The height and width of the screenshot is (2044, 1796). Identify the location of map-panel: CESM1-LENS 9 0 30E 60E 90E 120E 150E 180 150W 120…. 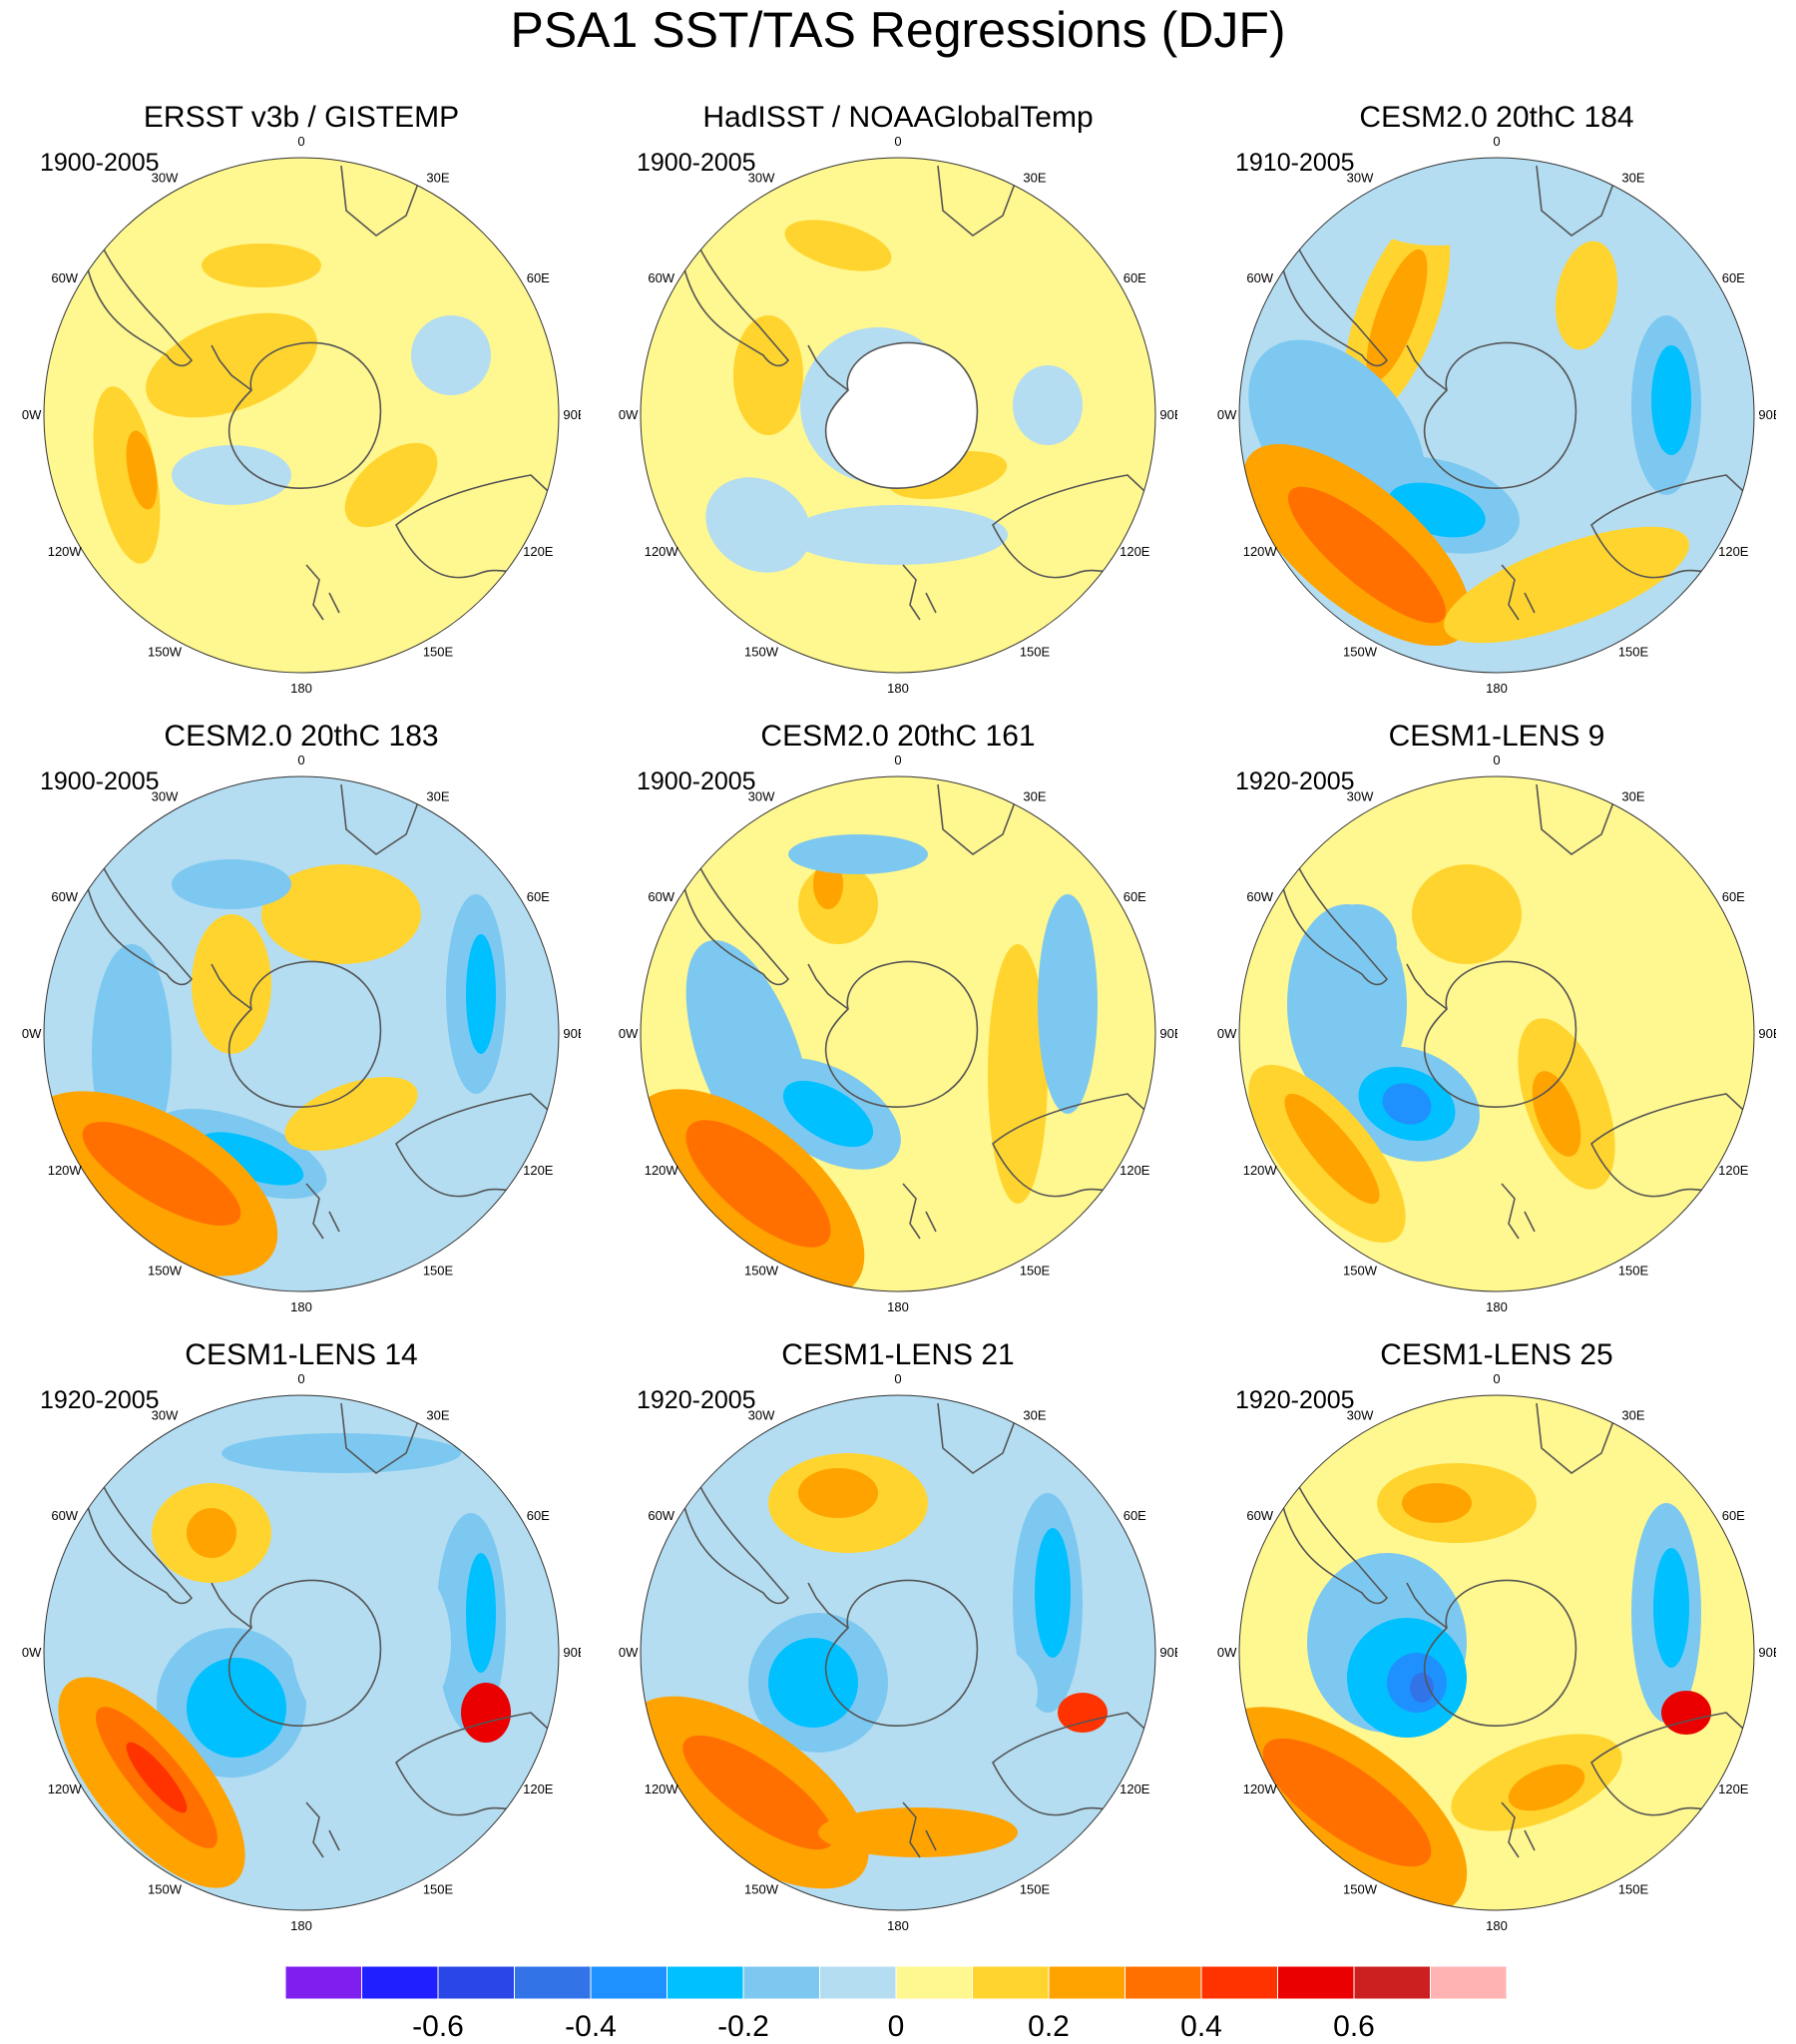
(1496, 1018).